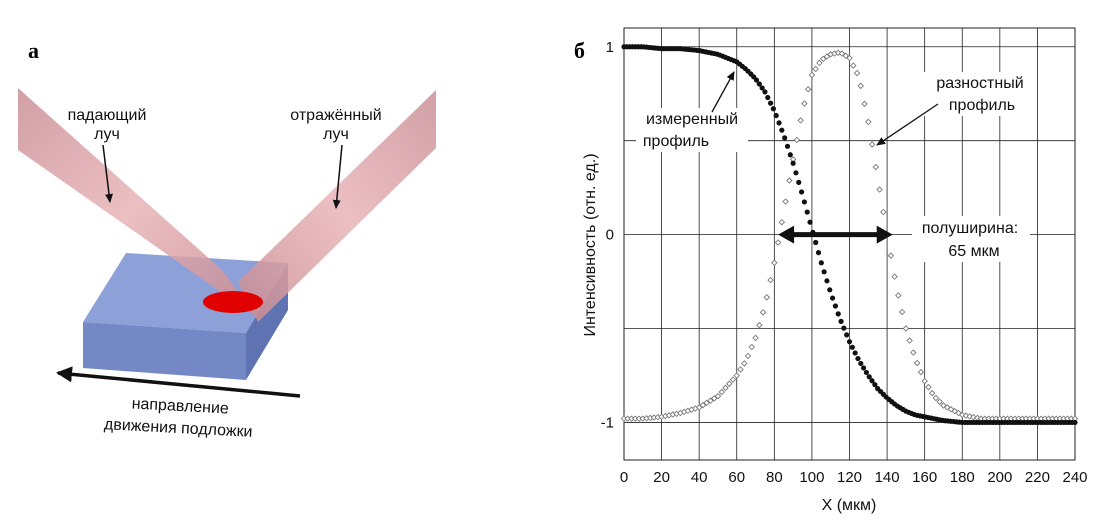 This screenshot has height=528, width=1100. I want to click on measured-profile-label-bg, so click(692, 130).